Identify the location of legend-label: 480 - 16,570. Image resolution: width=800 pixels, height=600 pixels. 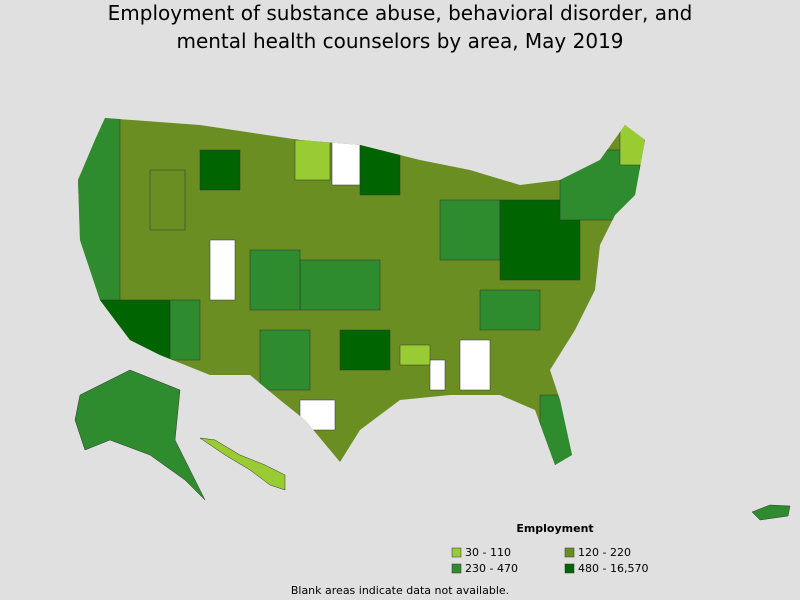
(613, 568).